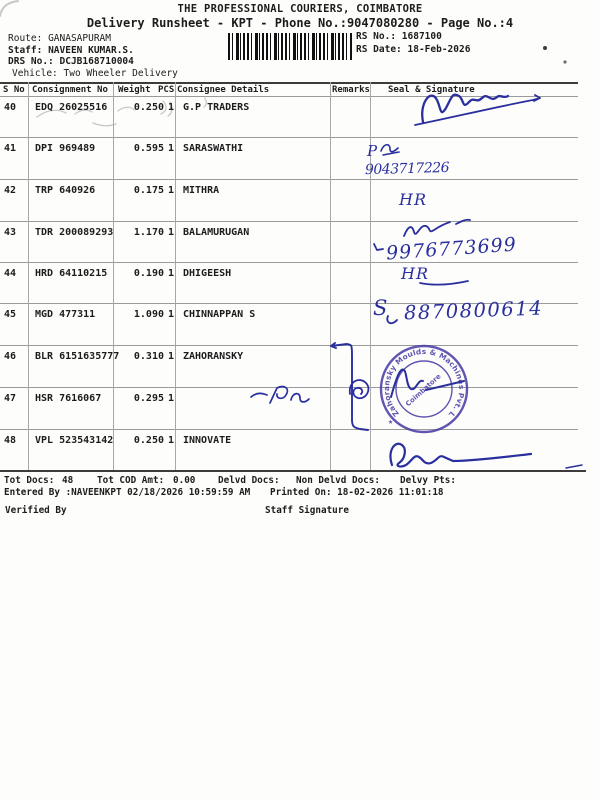 The width and height of the screenshot is (600, 800). Describe the element at coordinates (300, 9) in the screenshot. I see `company-title: THE PROFESSIONAL COURIERS, COIMBATORE` at that location.